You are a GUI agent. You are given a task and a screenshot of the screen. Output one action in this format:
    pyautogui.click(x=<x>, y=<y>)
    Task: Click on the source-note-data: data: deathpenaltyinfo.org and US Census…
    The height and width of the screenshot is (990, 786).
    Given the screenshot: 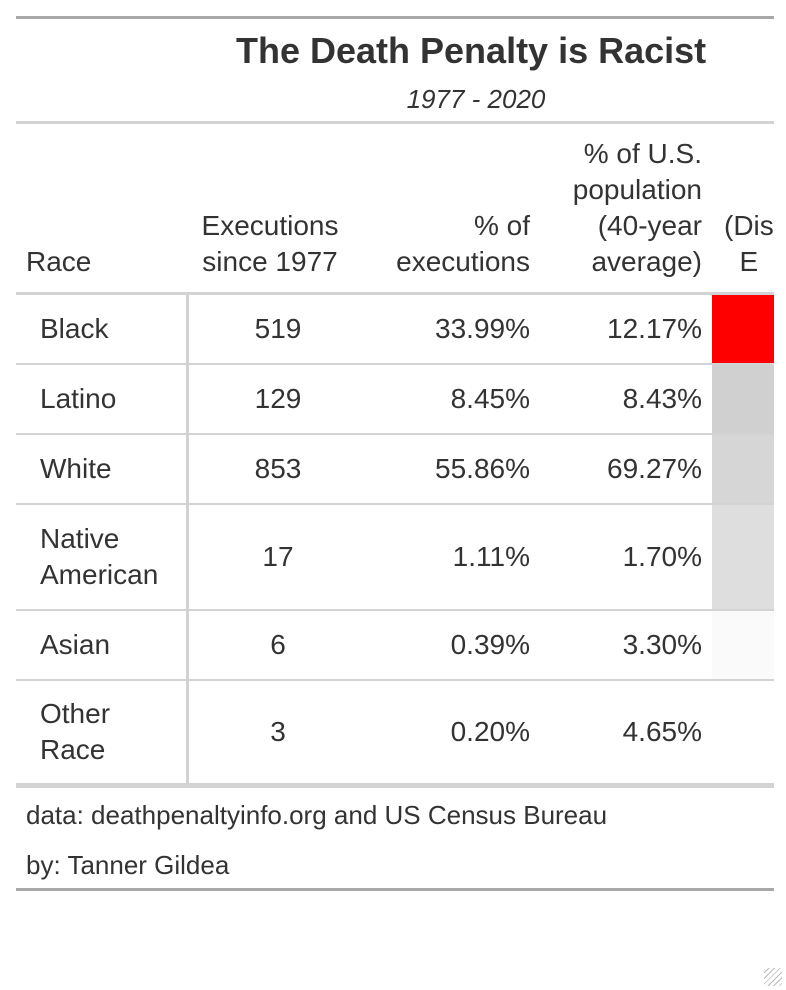 What is the action you would take?
    pyautogui.click(x=317, y=815)
    